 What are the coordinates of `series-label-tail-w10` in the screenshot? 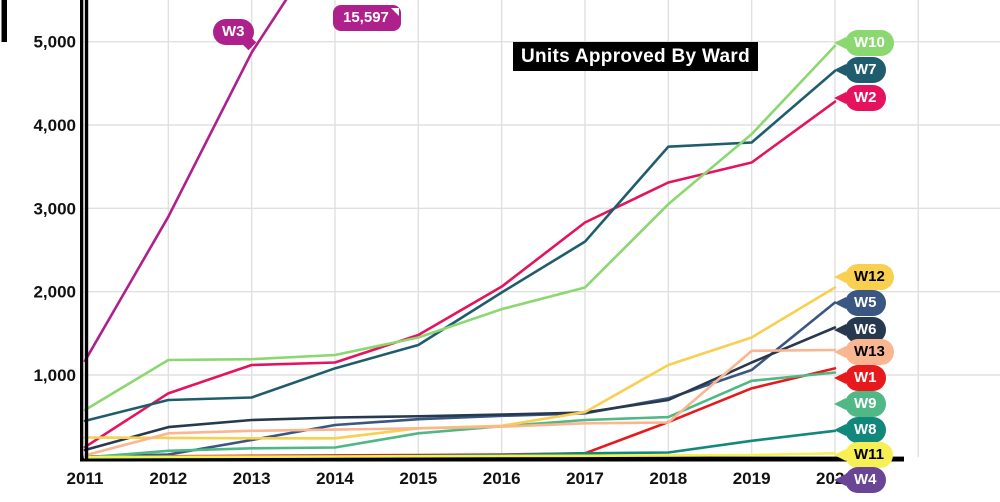 It's located at (840, 43).